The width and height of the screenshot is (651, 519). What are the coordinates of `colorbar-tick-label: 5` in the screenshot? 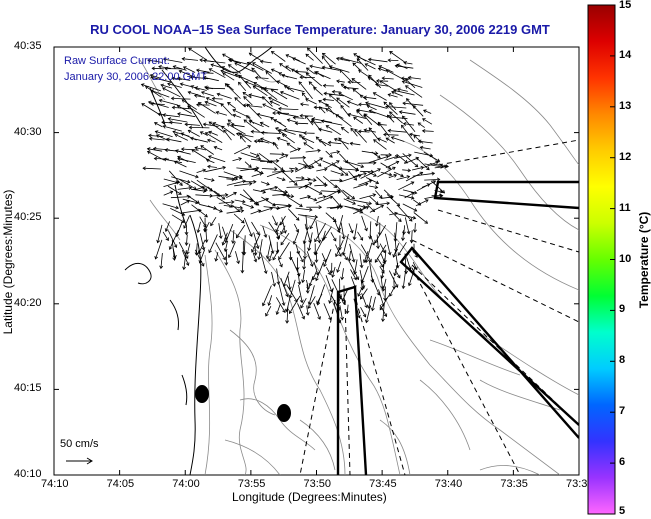 It's located at (622, 511).